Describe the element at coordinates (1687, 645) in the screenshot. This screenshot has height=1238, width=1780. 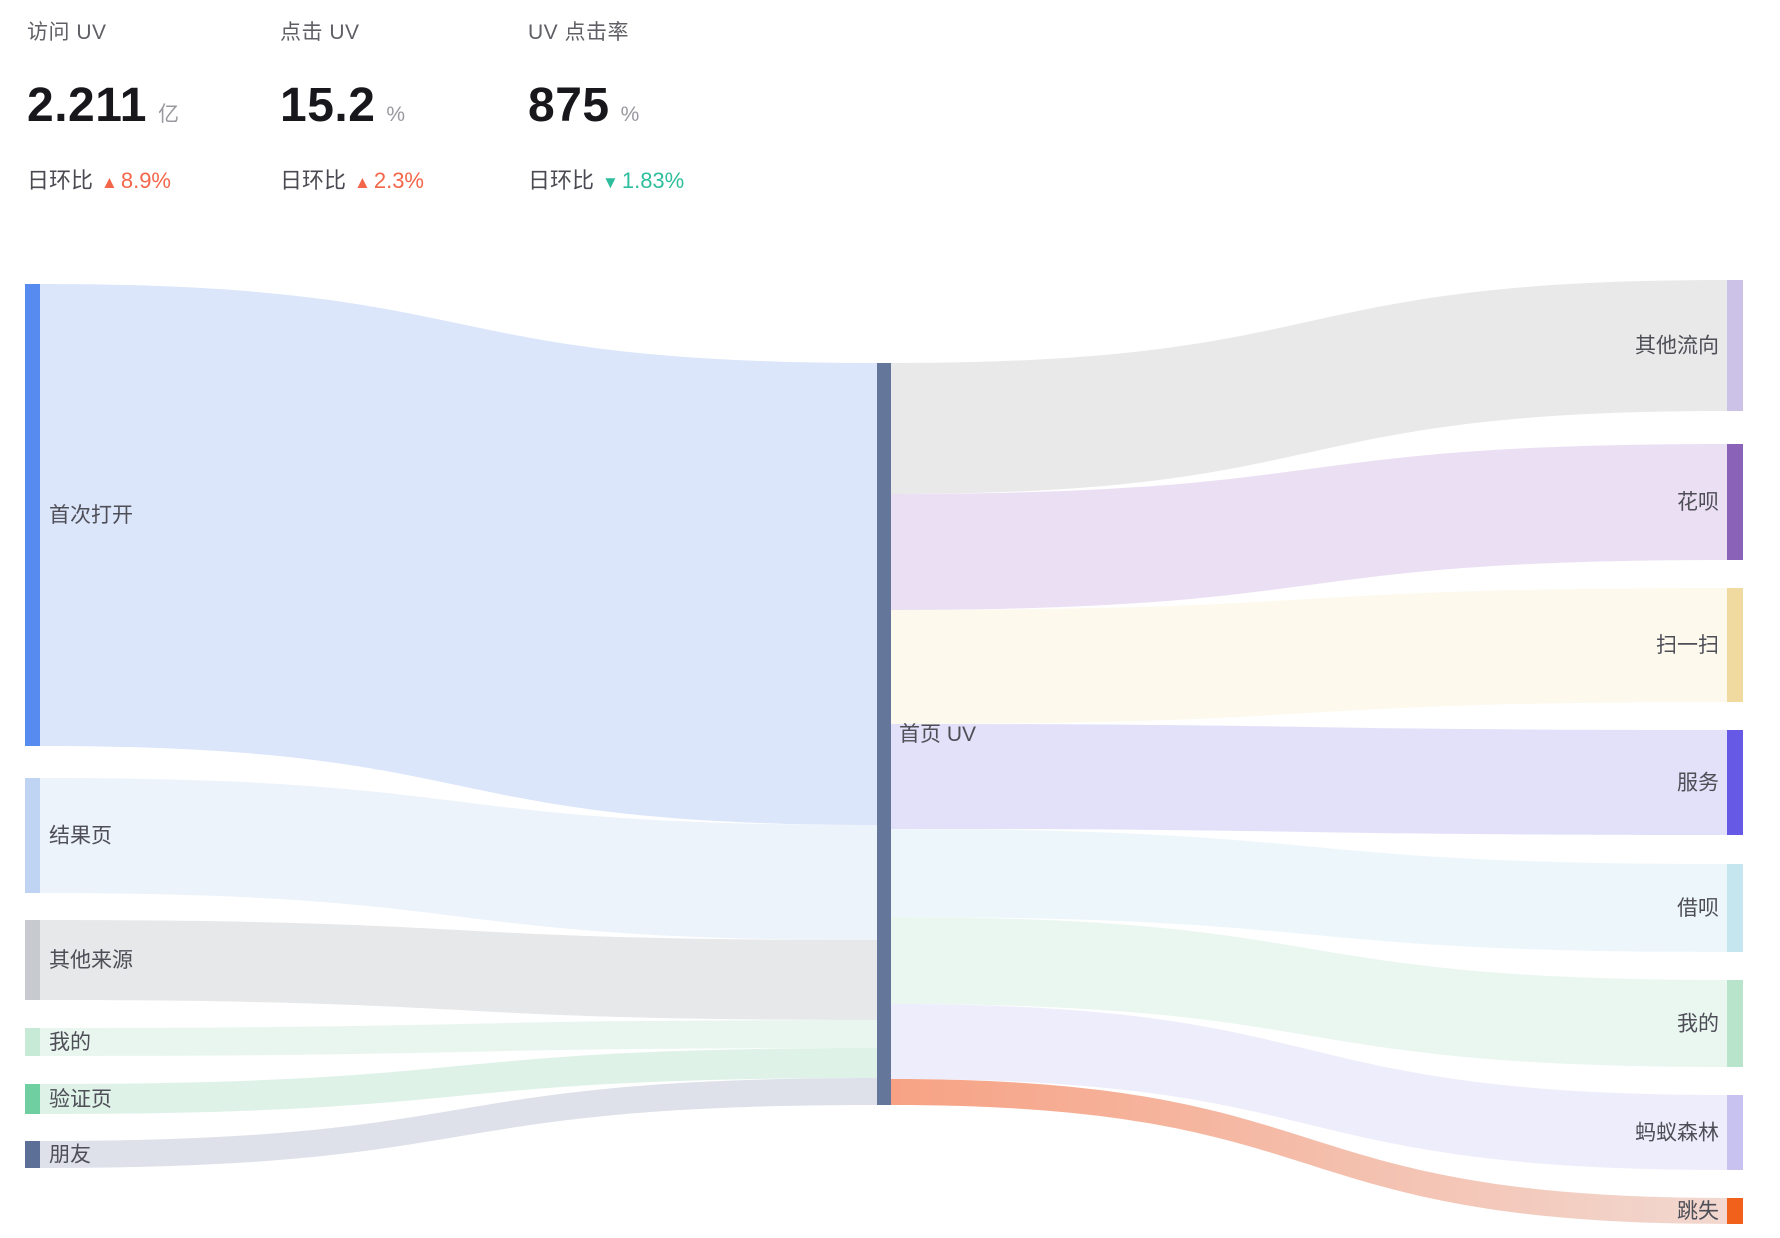
I see `sankey-label-scan: 扫一扫` at that location.